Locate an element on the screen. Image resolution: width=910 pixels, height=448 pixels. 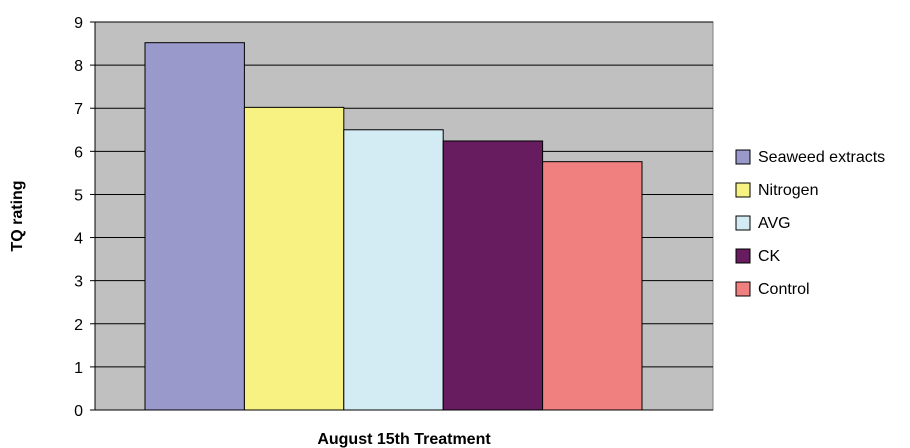
y-tick-label: 0 is located at coordinates (78, 411).